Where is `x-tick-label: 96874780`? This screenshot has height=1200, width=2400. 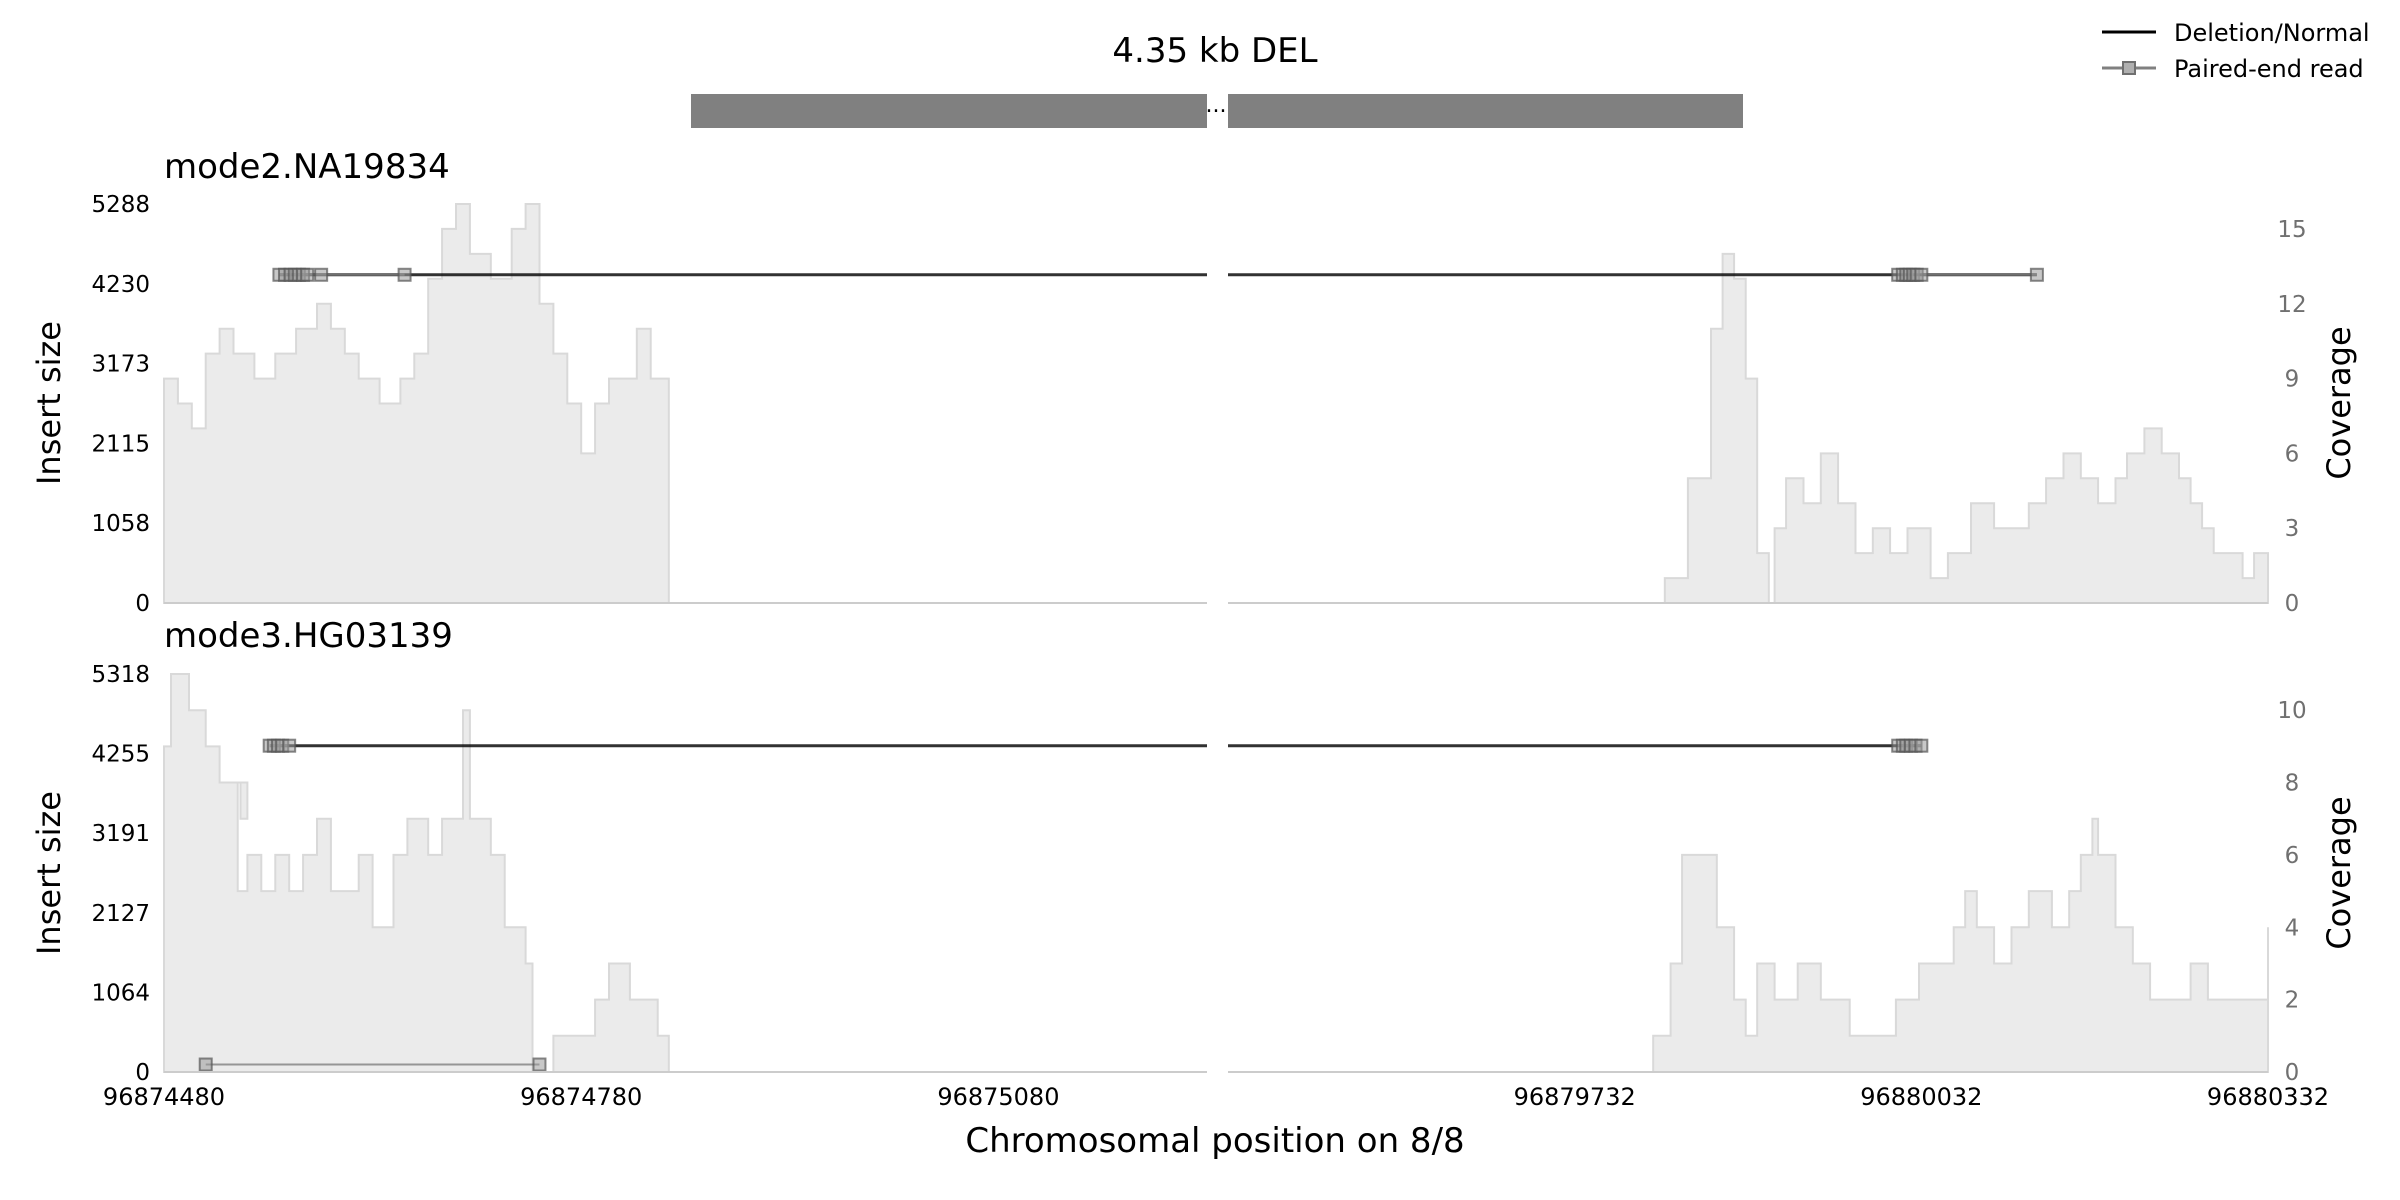 x-tick-label: 96874780 is located at coordinates (581, 1097).